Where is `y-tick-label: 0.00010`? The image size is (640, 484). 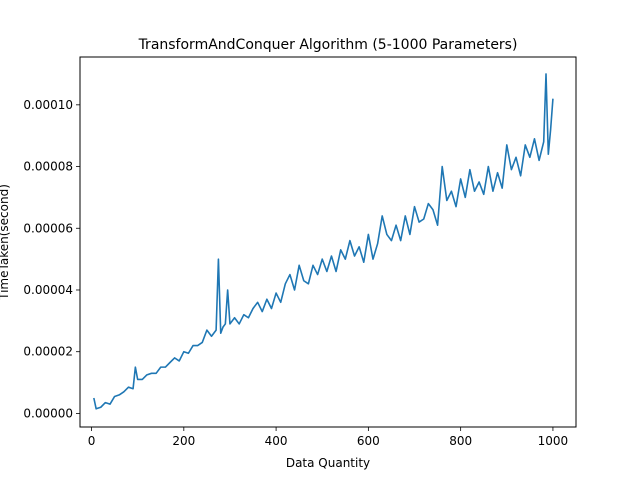 y-tick-label: 0.00010 is located at coordinates (48, 105).